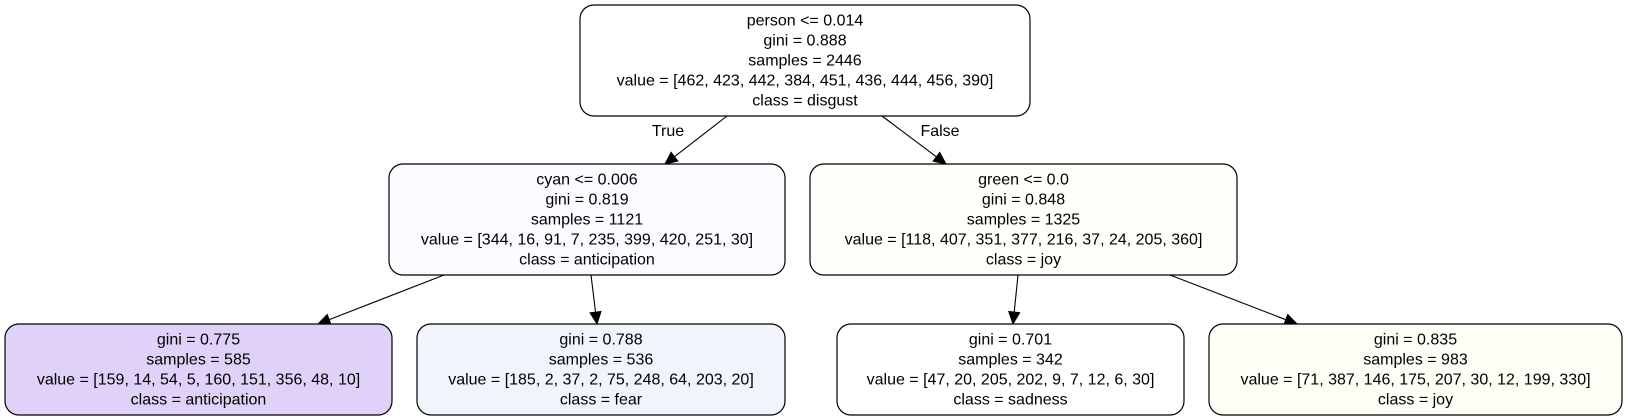 Image resolution: width=1627 pixels, height=419 pixels. I want to click on tree-edge-root-to-left: True, so click(690, 140).